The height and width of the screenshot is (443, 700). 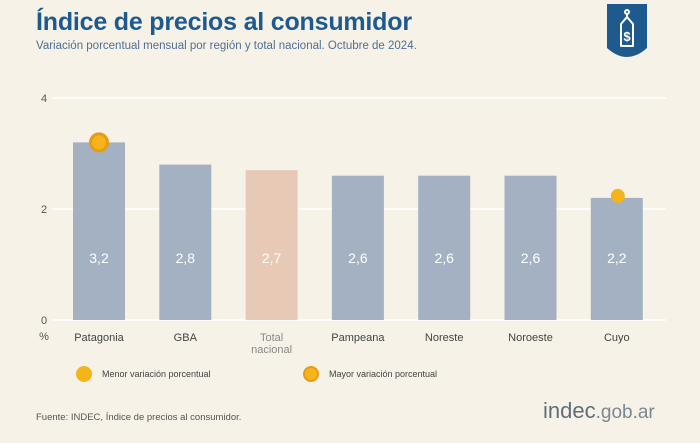 What do you see at coordinates (617, 195) in the screenshot?
I see `min-marker` at bounding box center [617, 195].